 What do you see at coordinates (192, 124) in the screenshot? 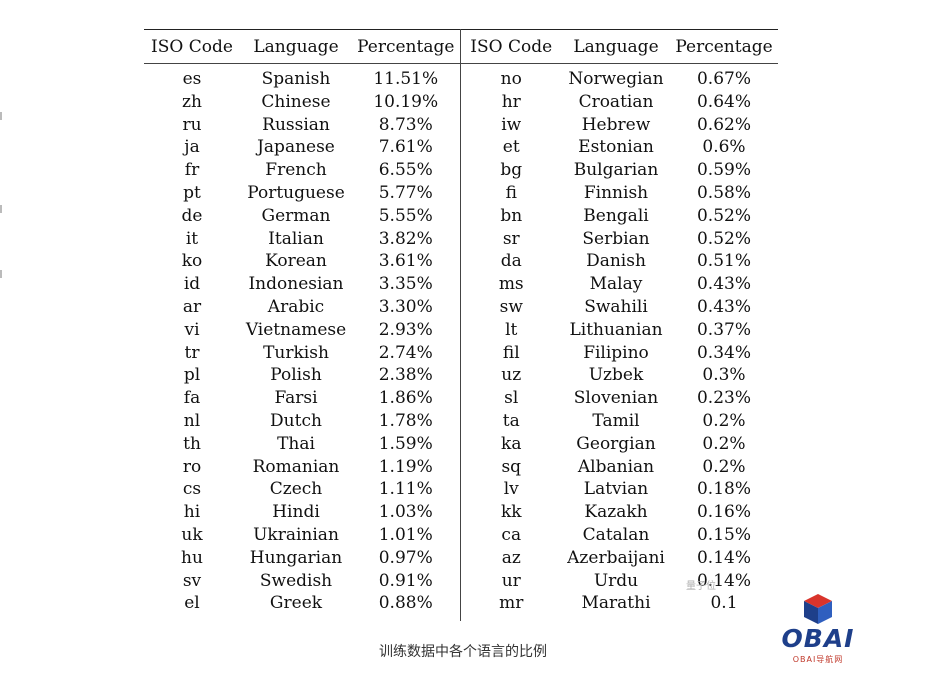
I see `cell-iso-code: ru` at bounding box center [192, 124].